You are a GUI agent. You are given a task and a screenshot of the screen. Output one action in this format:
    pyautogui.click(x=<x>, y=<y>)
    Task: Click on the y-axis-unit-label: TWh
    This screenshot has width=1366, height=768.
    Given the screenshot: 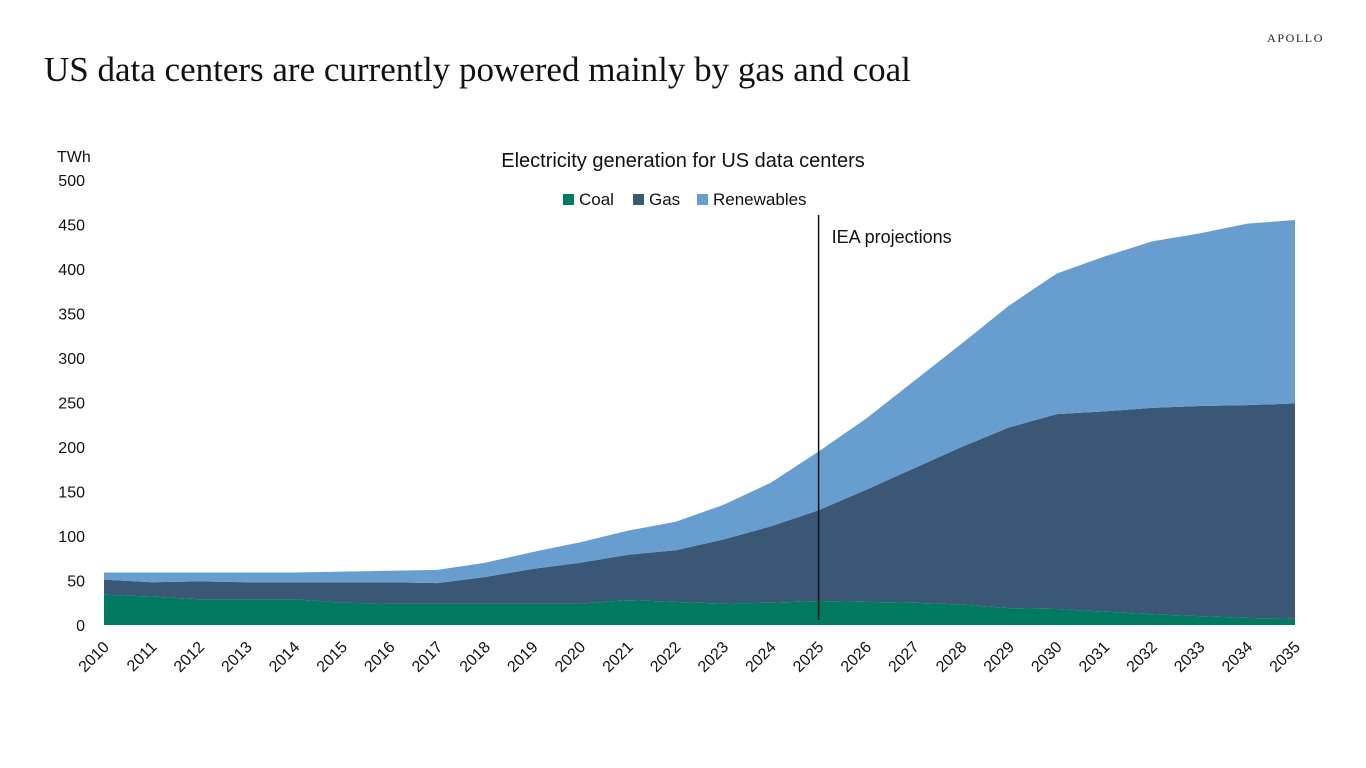 What is the action you would take?
    pyautogui.click(x=74, y=157)
    